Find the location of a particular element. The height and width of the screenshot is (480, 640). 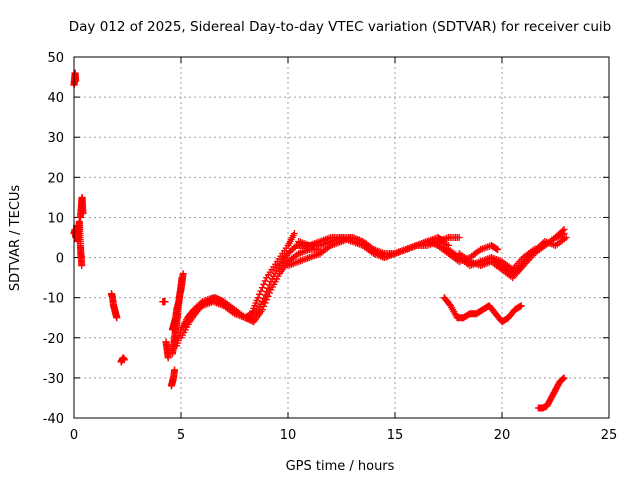

y-tick-label: 10 is located at coordinates (55, 218).